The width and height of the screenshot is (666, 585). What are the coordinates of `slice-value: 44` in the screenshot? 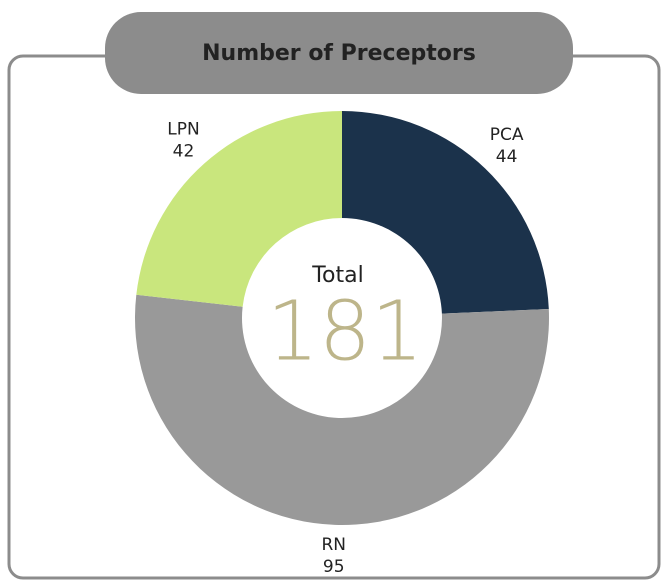 It's located at (507, 157).